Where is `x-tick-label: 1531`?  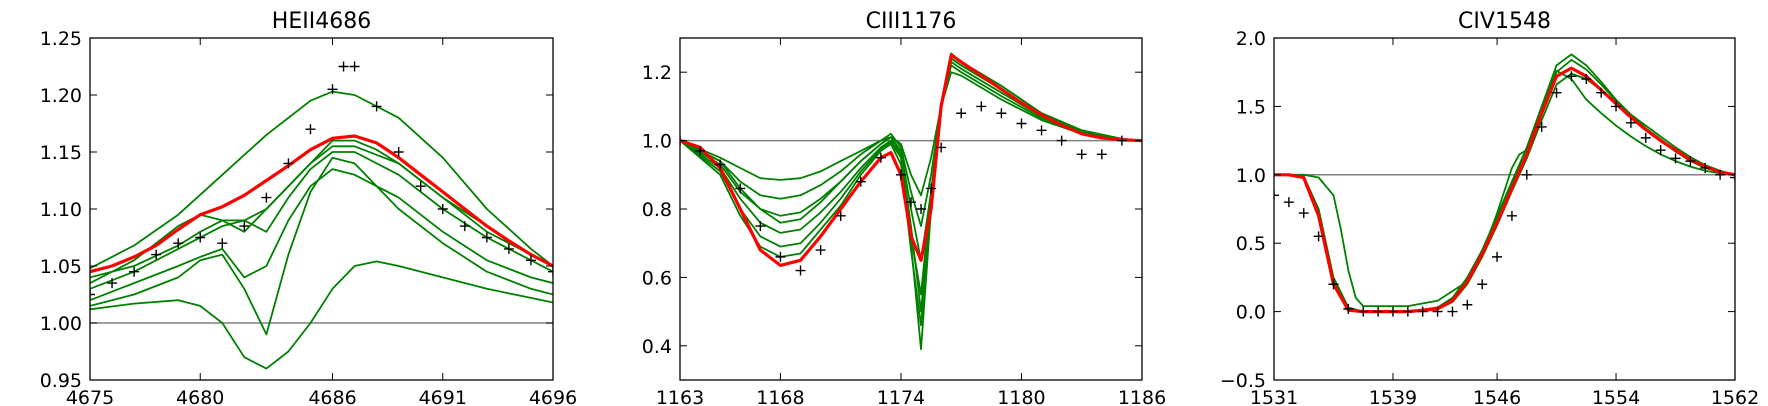
x-tick-label: 1531 is located at coordinates (1274, 396).